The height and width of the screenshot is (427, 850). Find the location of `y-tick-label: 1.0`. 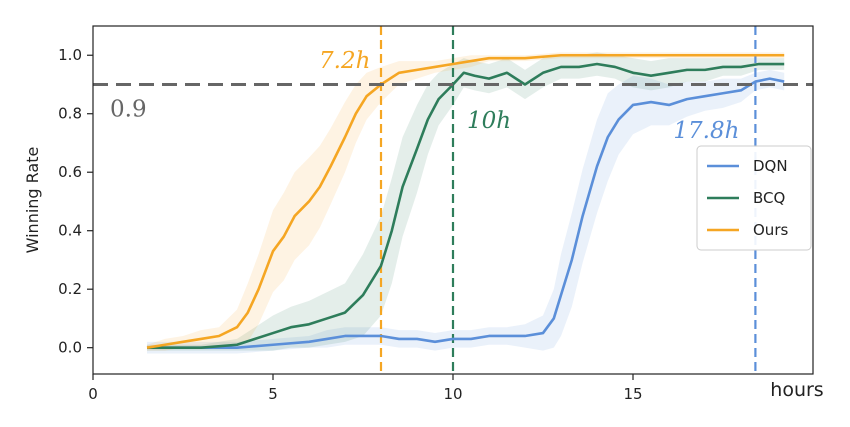

y-tick-label: 1.0 is located at coordinates (70, 55).